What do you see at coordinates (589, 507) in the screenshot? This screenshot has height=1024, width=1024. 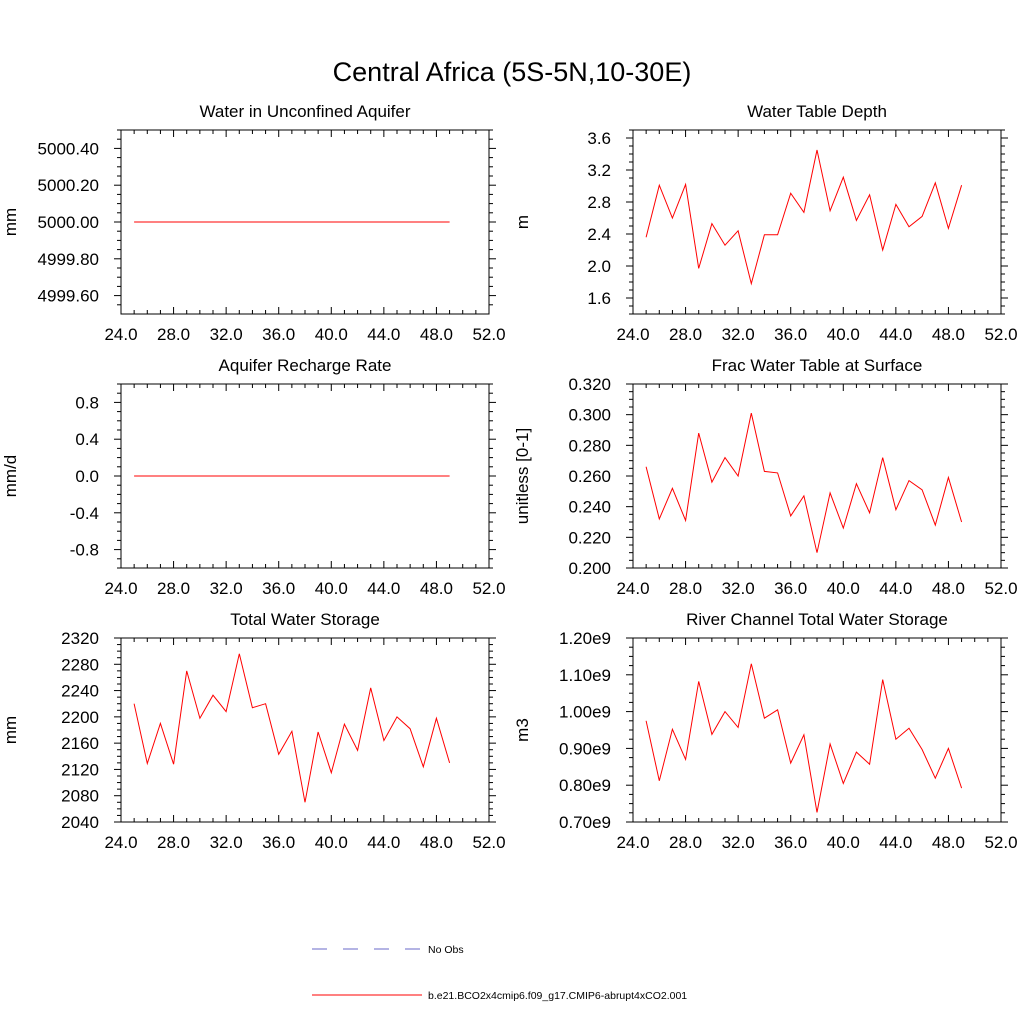 I see `y-tick-label: 0.240` at bounding box center [589, 507].